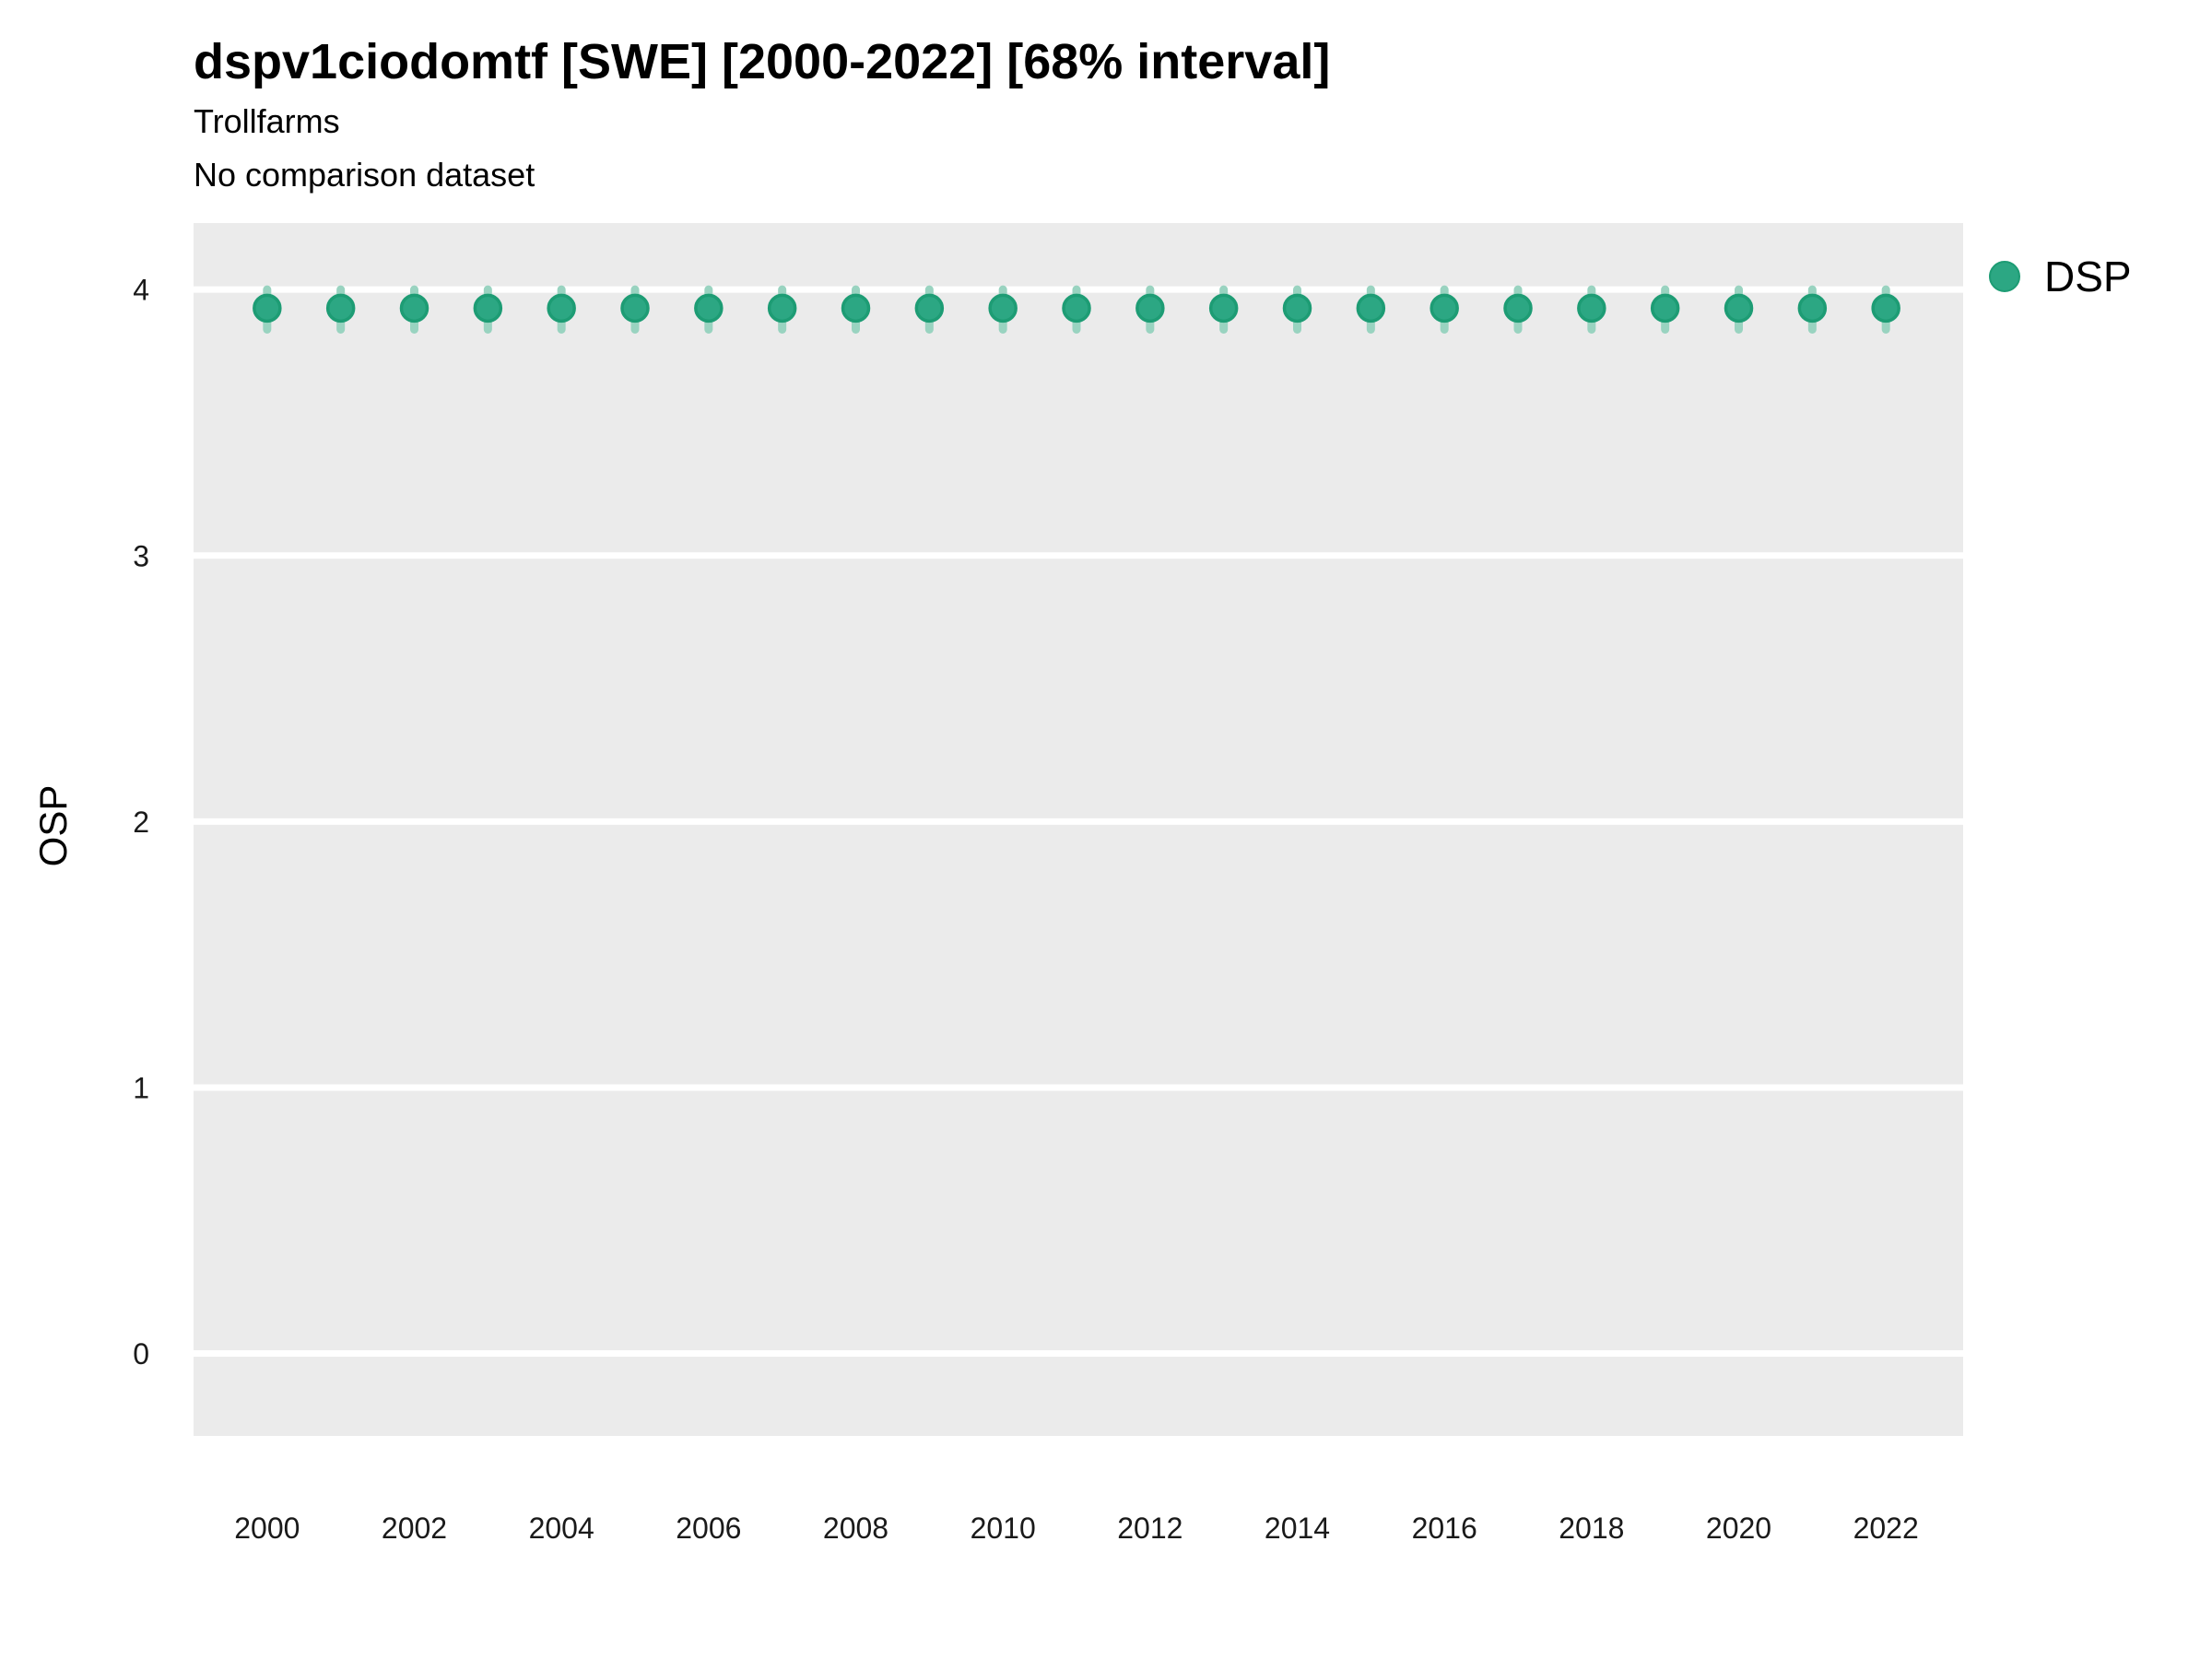 The image size is (2212, 1659). What do you see at coordinates (414, 1528) in the screenshot?
I see `x-tick-label: 2002` at bounding box center [414, 1528].